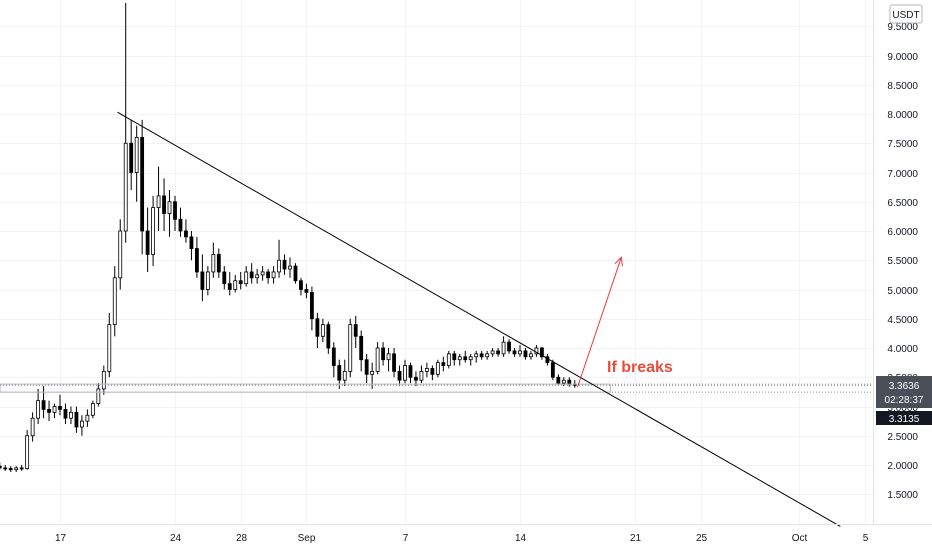 This screenshot has height=550, width=932. What do you see at coordinates (800, 538) in the screenshot?
I see `time-tick-label: Oct` at bounding box center [800, 538].